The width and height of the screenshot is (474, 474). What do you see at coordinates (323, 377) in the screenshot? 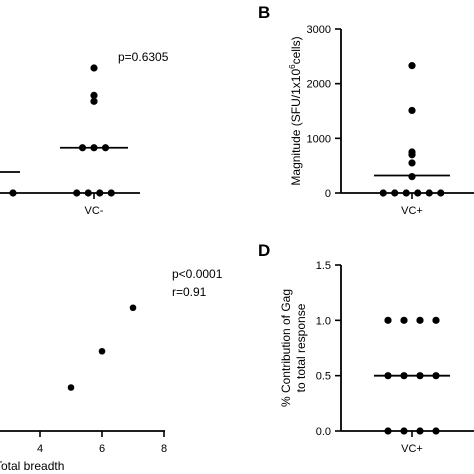
I see `panel-d-y-tick-label: 0.5` at bounding box center [323, 377].